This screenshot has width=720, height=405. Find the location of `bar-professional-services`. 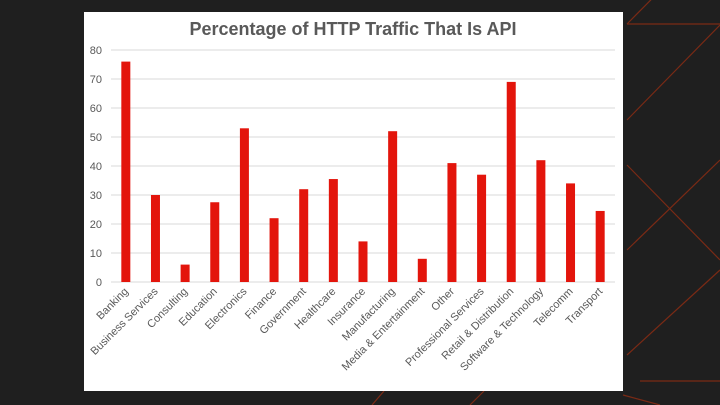

bar-professional-services is located at coordinates (482, 228).